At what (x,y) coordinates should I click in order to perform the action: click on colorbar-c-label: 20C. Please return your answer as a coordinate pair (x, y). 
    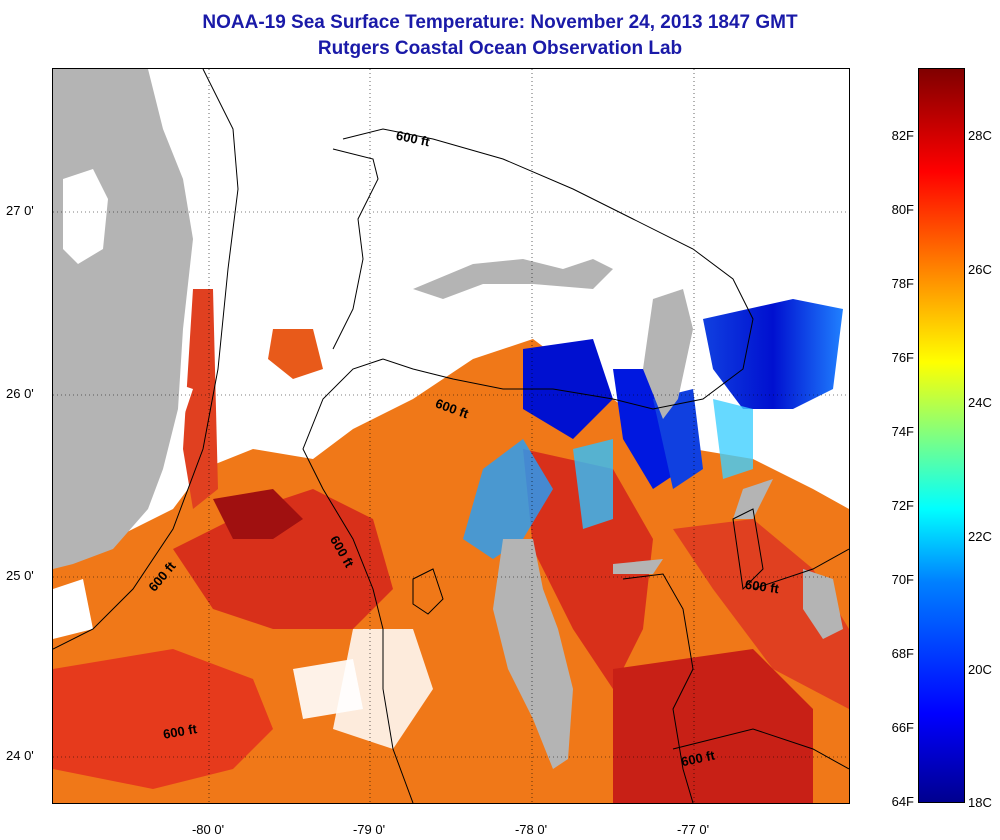
    Looking at the image, I should click on (980, 669).